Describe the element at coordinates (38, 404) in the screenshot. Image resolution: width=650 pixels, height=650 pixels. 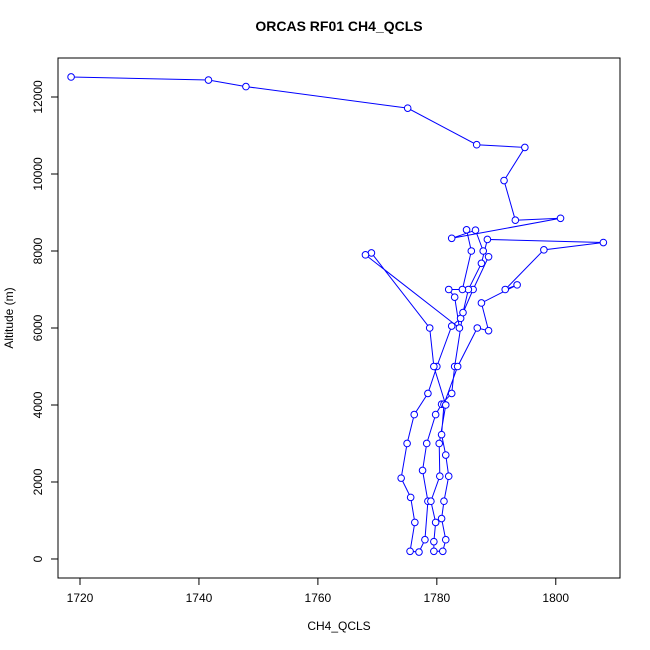
I see `y-tick-label: 4000` at that location.